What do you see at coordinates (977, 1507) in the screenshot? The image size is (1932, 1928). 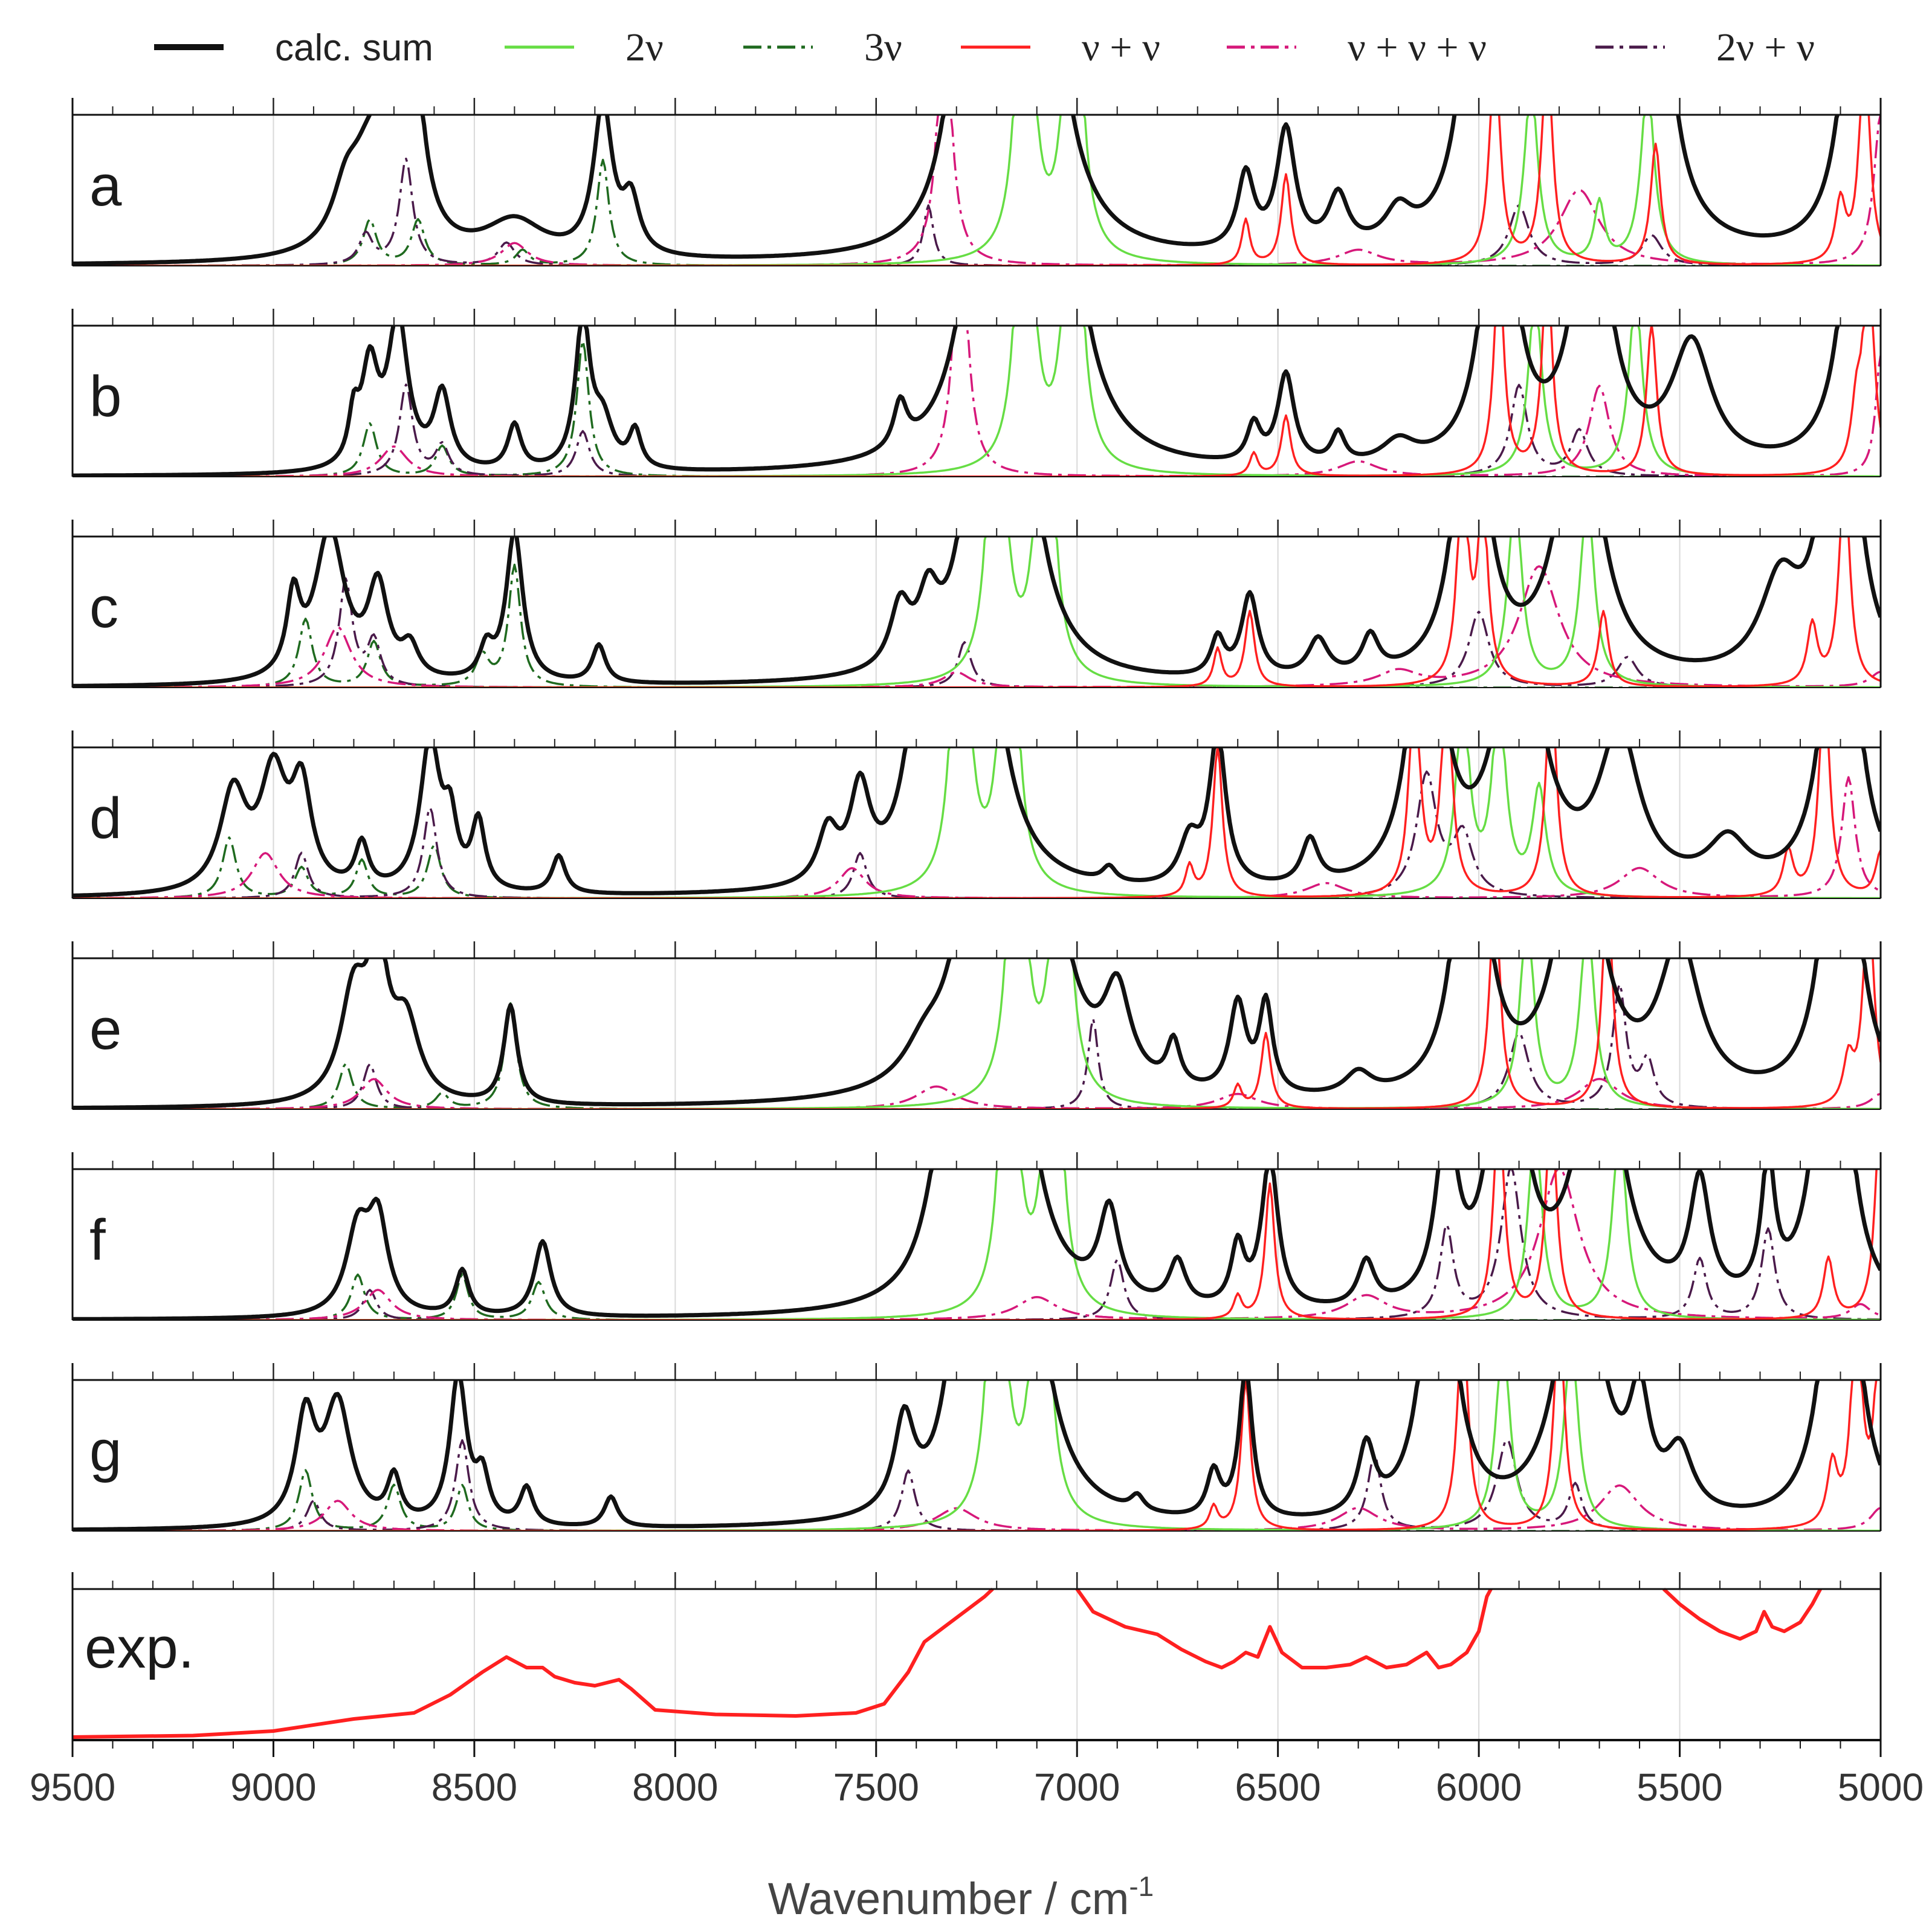 I see `series-nu_nu_nu-g` at bounding box center [977, 1507].